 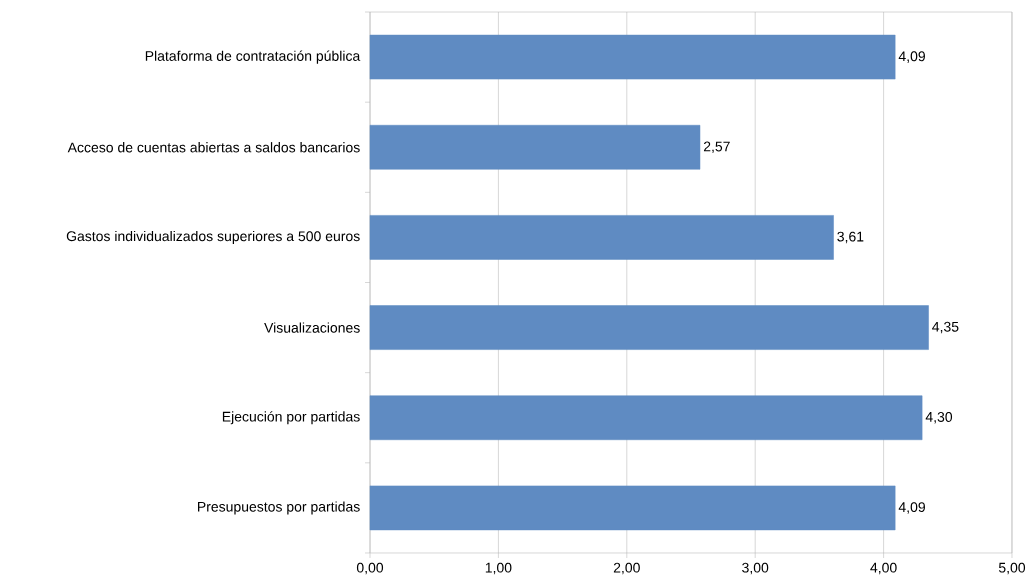 I want to click on y-tick-label: Visualizaciones, so click(x=312, y=327).